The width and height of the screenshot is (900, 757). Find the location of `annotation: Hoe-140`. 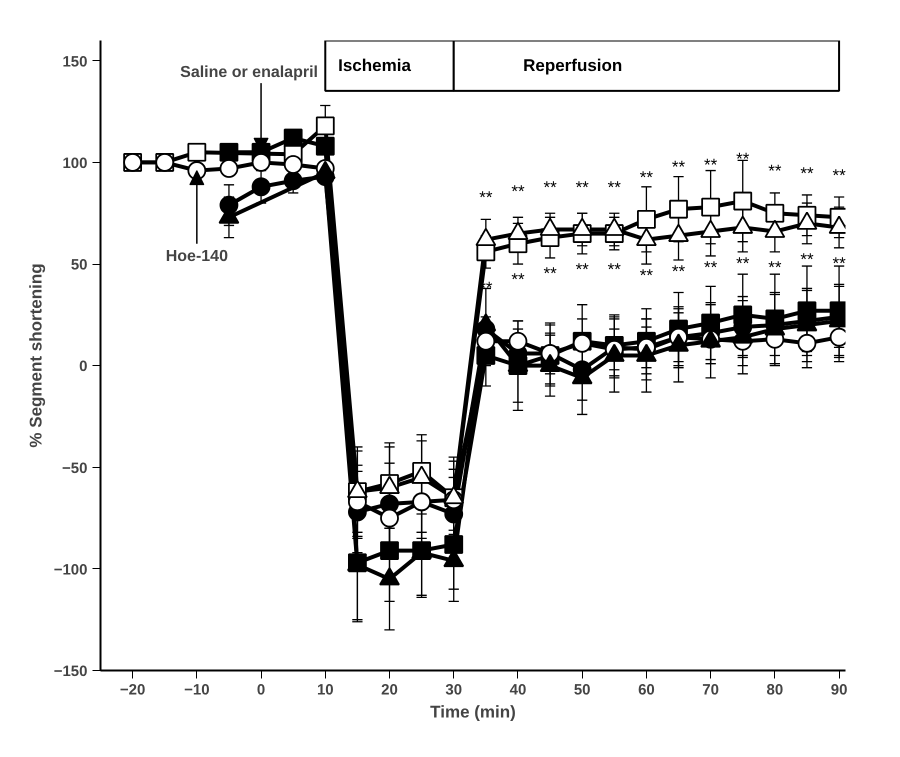

annotation: Hoe-140 is located at coordinates (197, 256).